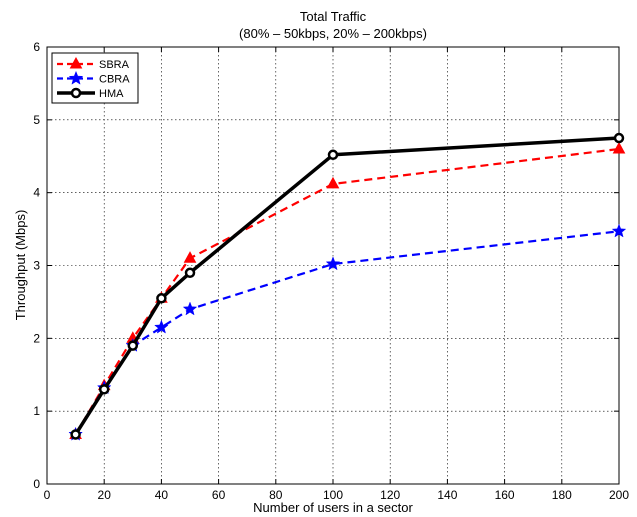 This screenshot has height=517, width=637. What do you see at coordinates (333, 507) in the screenshot?
I see `x-axis-label: Number of users in a sector` at bounding box center [333, 507].